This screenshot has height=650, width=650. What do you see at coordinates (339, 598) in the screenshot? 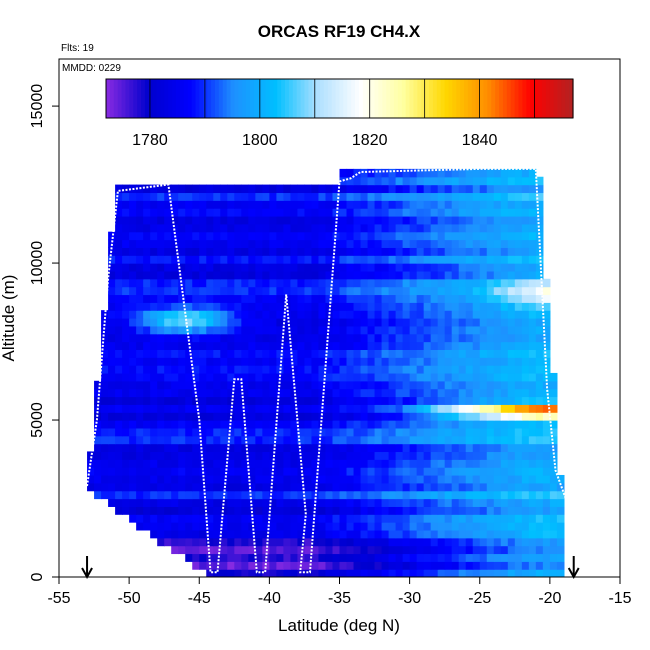
I see `x-tick-label: -35` at bounding box center [339, 598].